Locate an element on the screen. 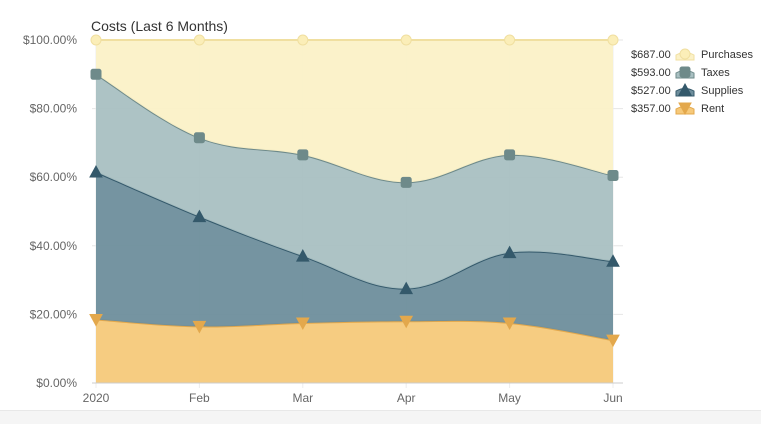  chart-title: Costs (Last 6 Months) is located at coordinates (159, 26).